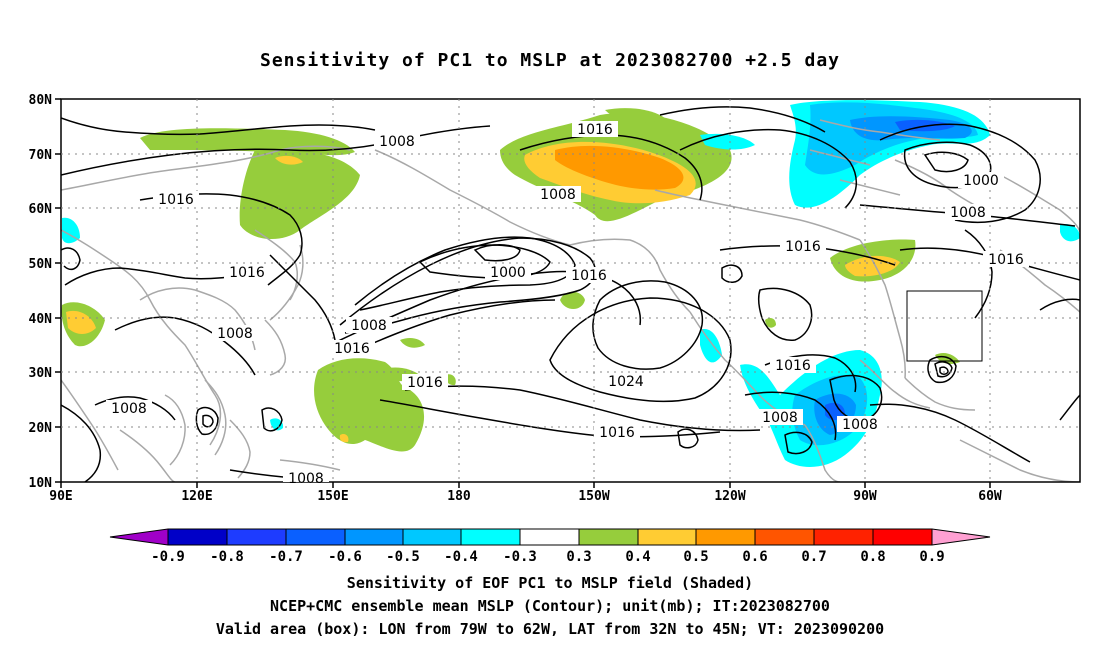  I want to click on lon-label: 150W, so click(593, 496).